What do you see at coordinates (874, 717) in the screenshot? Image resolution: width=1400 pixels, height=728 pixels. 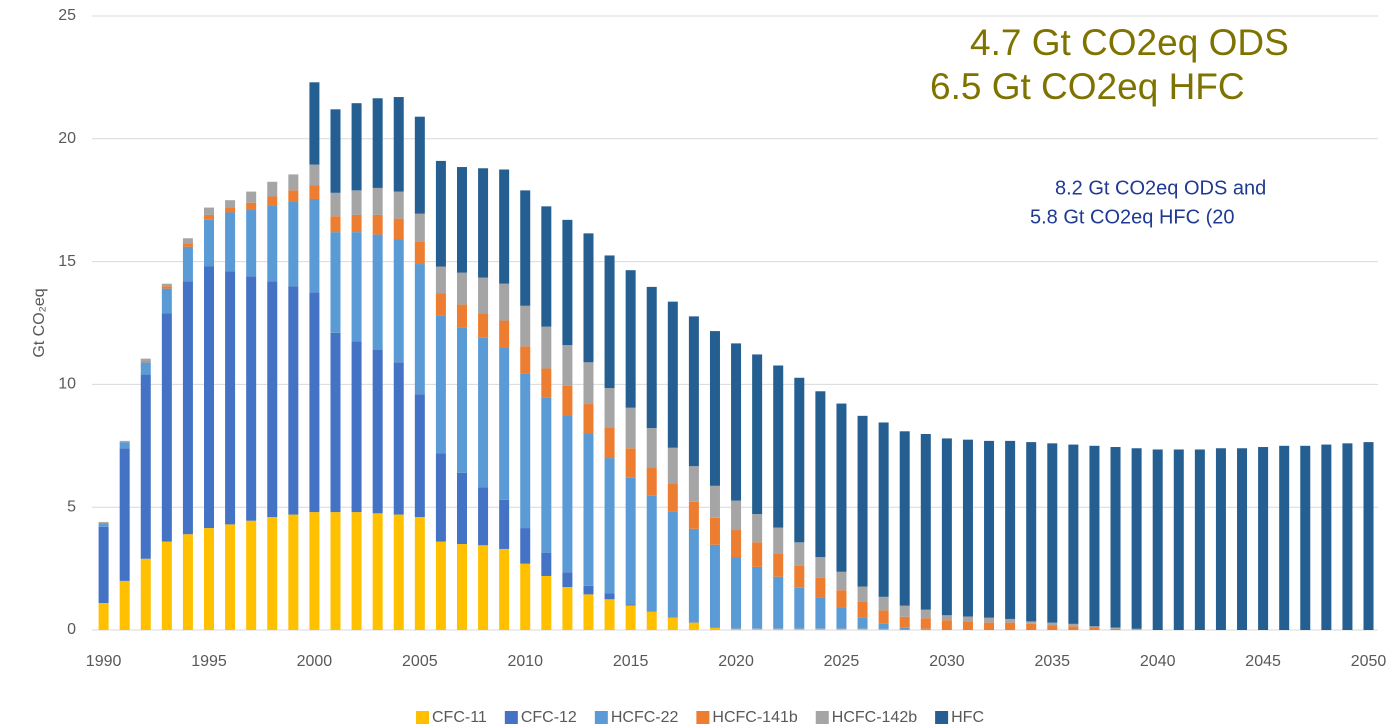 I see `legend-label: HCFC-142b` at bounding box center [874, 717].